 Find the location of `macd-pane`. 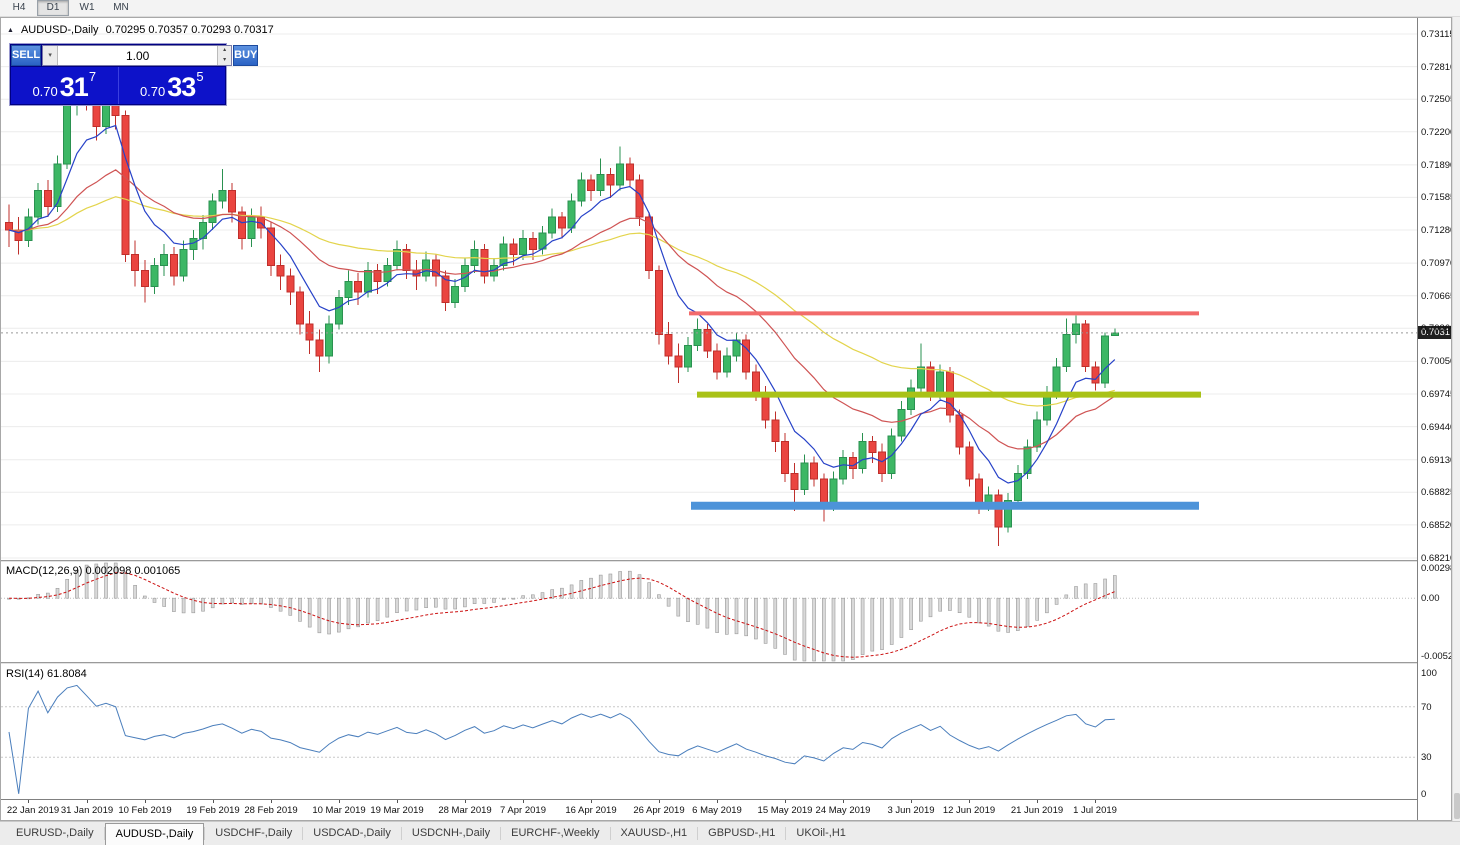

macd-pane is located at coordinates (709, 612).